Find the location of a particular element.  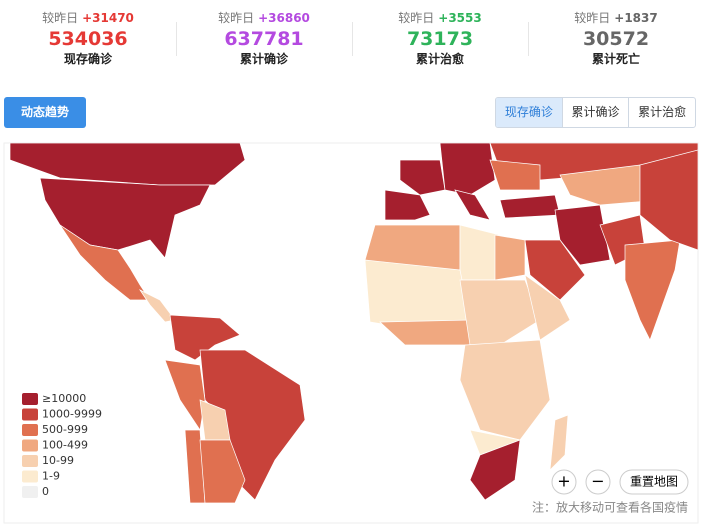

stat-value: 637781 is located at coordinates (264, 39).